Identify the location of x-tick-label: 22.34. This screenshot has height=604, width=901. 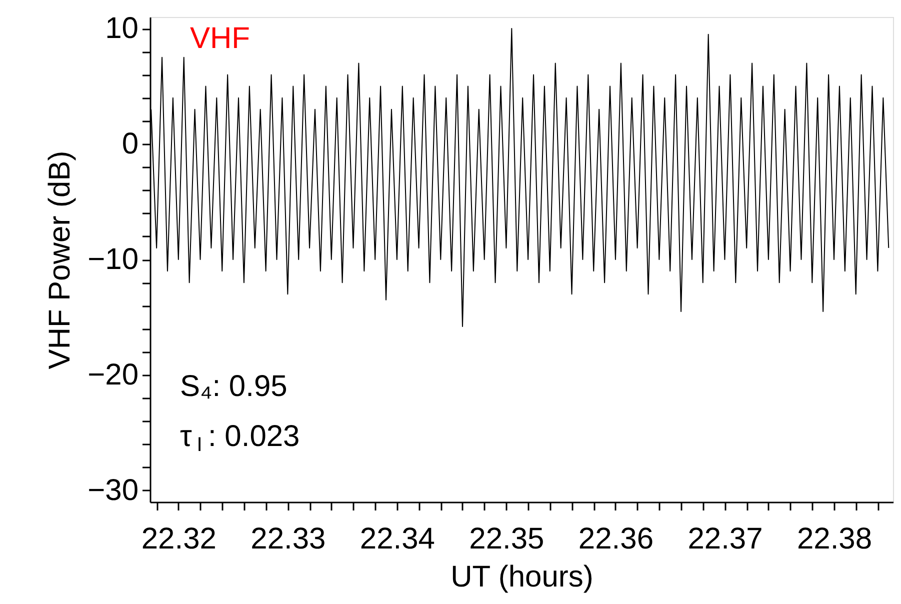
(397, 539).